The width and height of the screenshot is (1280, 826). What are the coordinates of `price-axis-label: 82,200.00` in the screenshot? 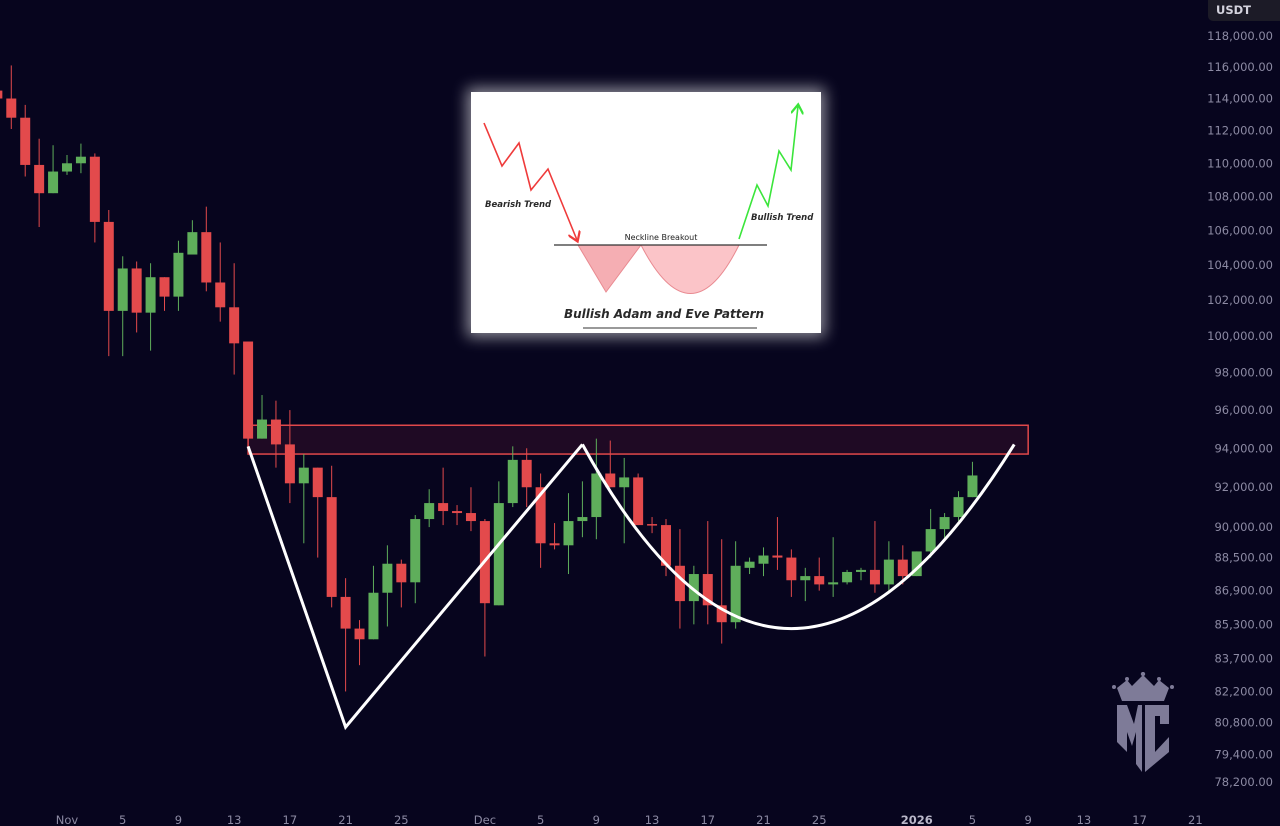 It's located at (1243, 691).